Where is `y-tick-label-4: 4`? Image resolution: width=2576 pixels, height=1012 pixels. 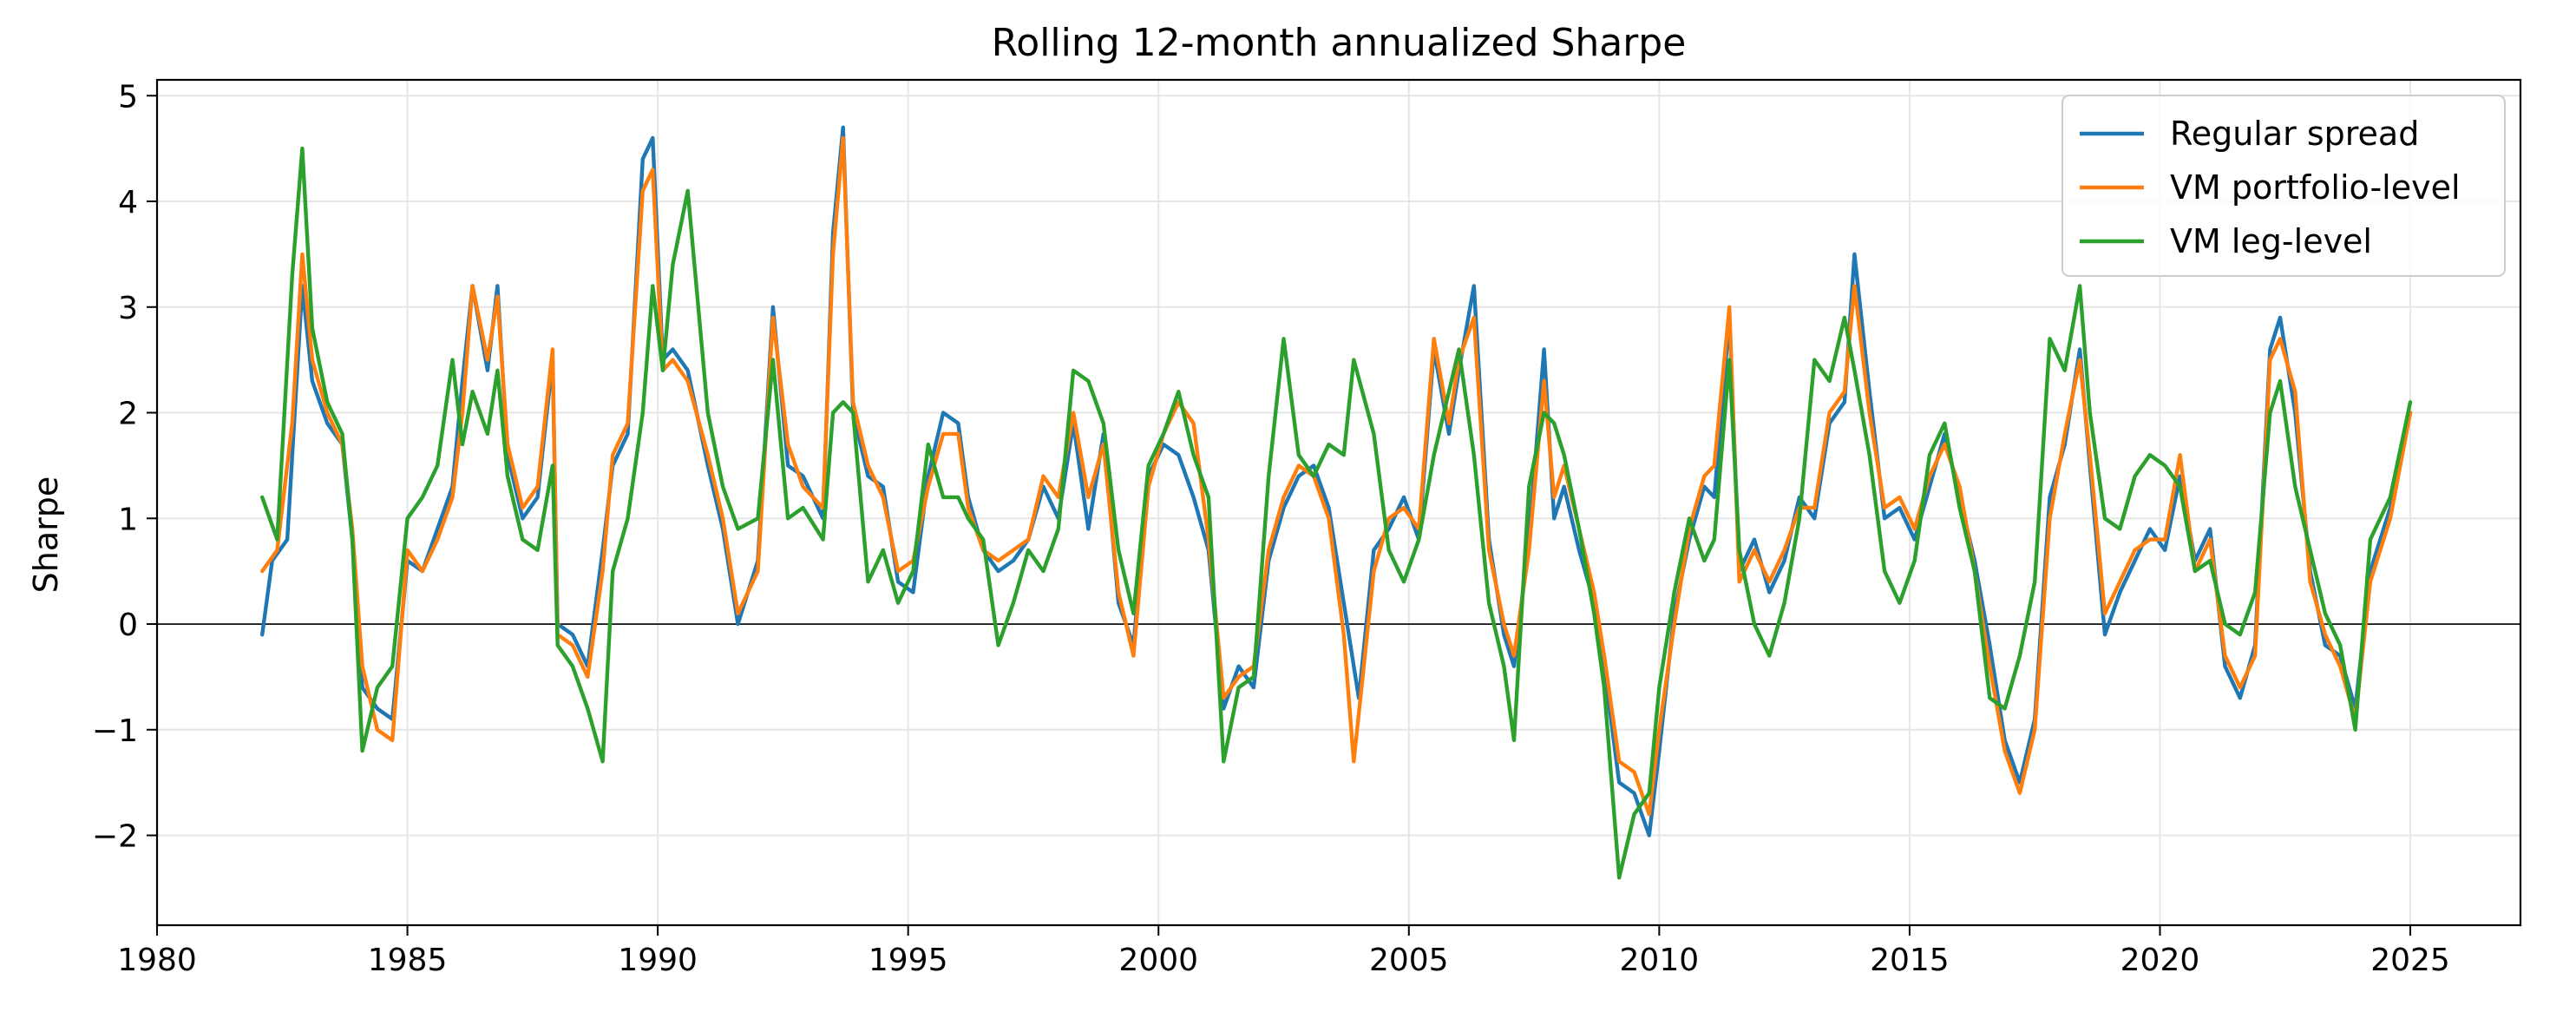
y-tick-label-4: 4 is located at coordinates (128, 202).